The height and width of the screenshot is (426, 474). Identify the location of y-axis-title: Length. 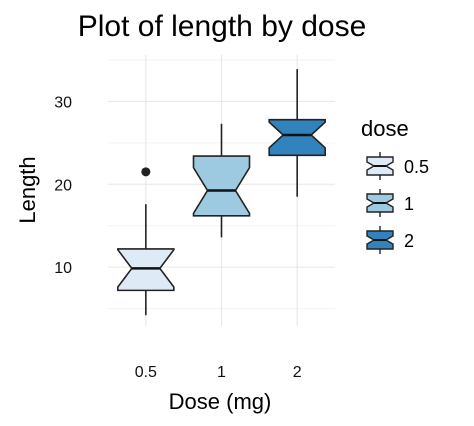
(27, 189).